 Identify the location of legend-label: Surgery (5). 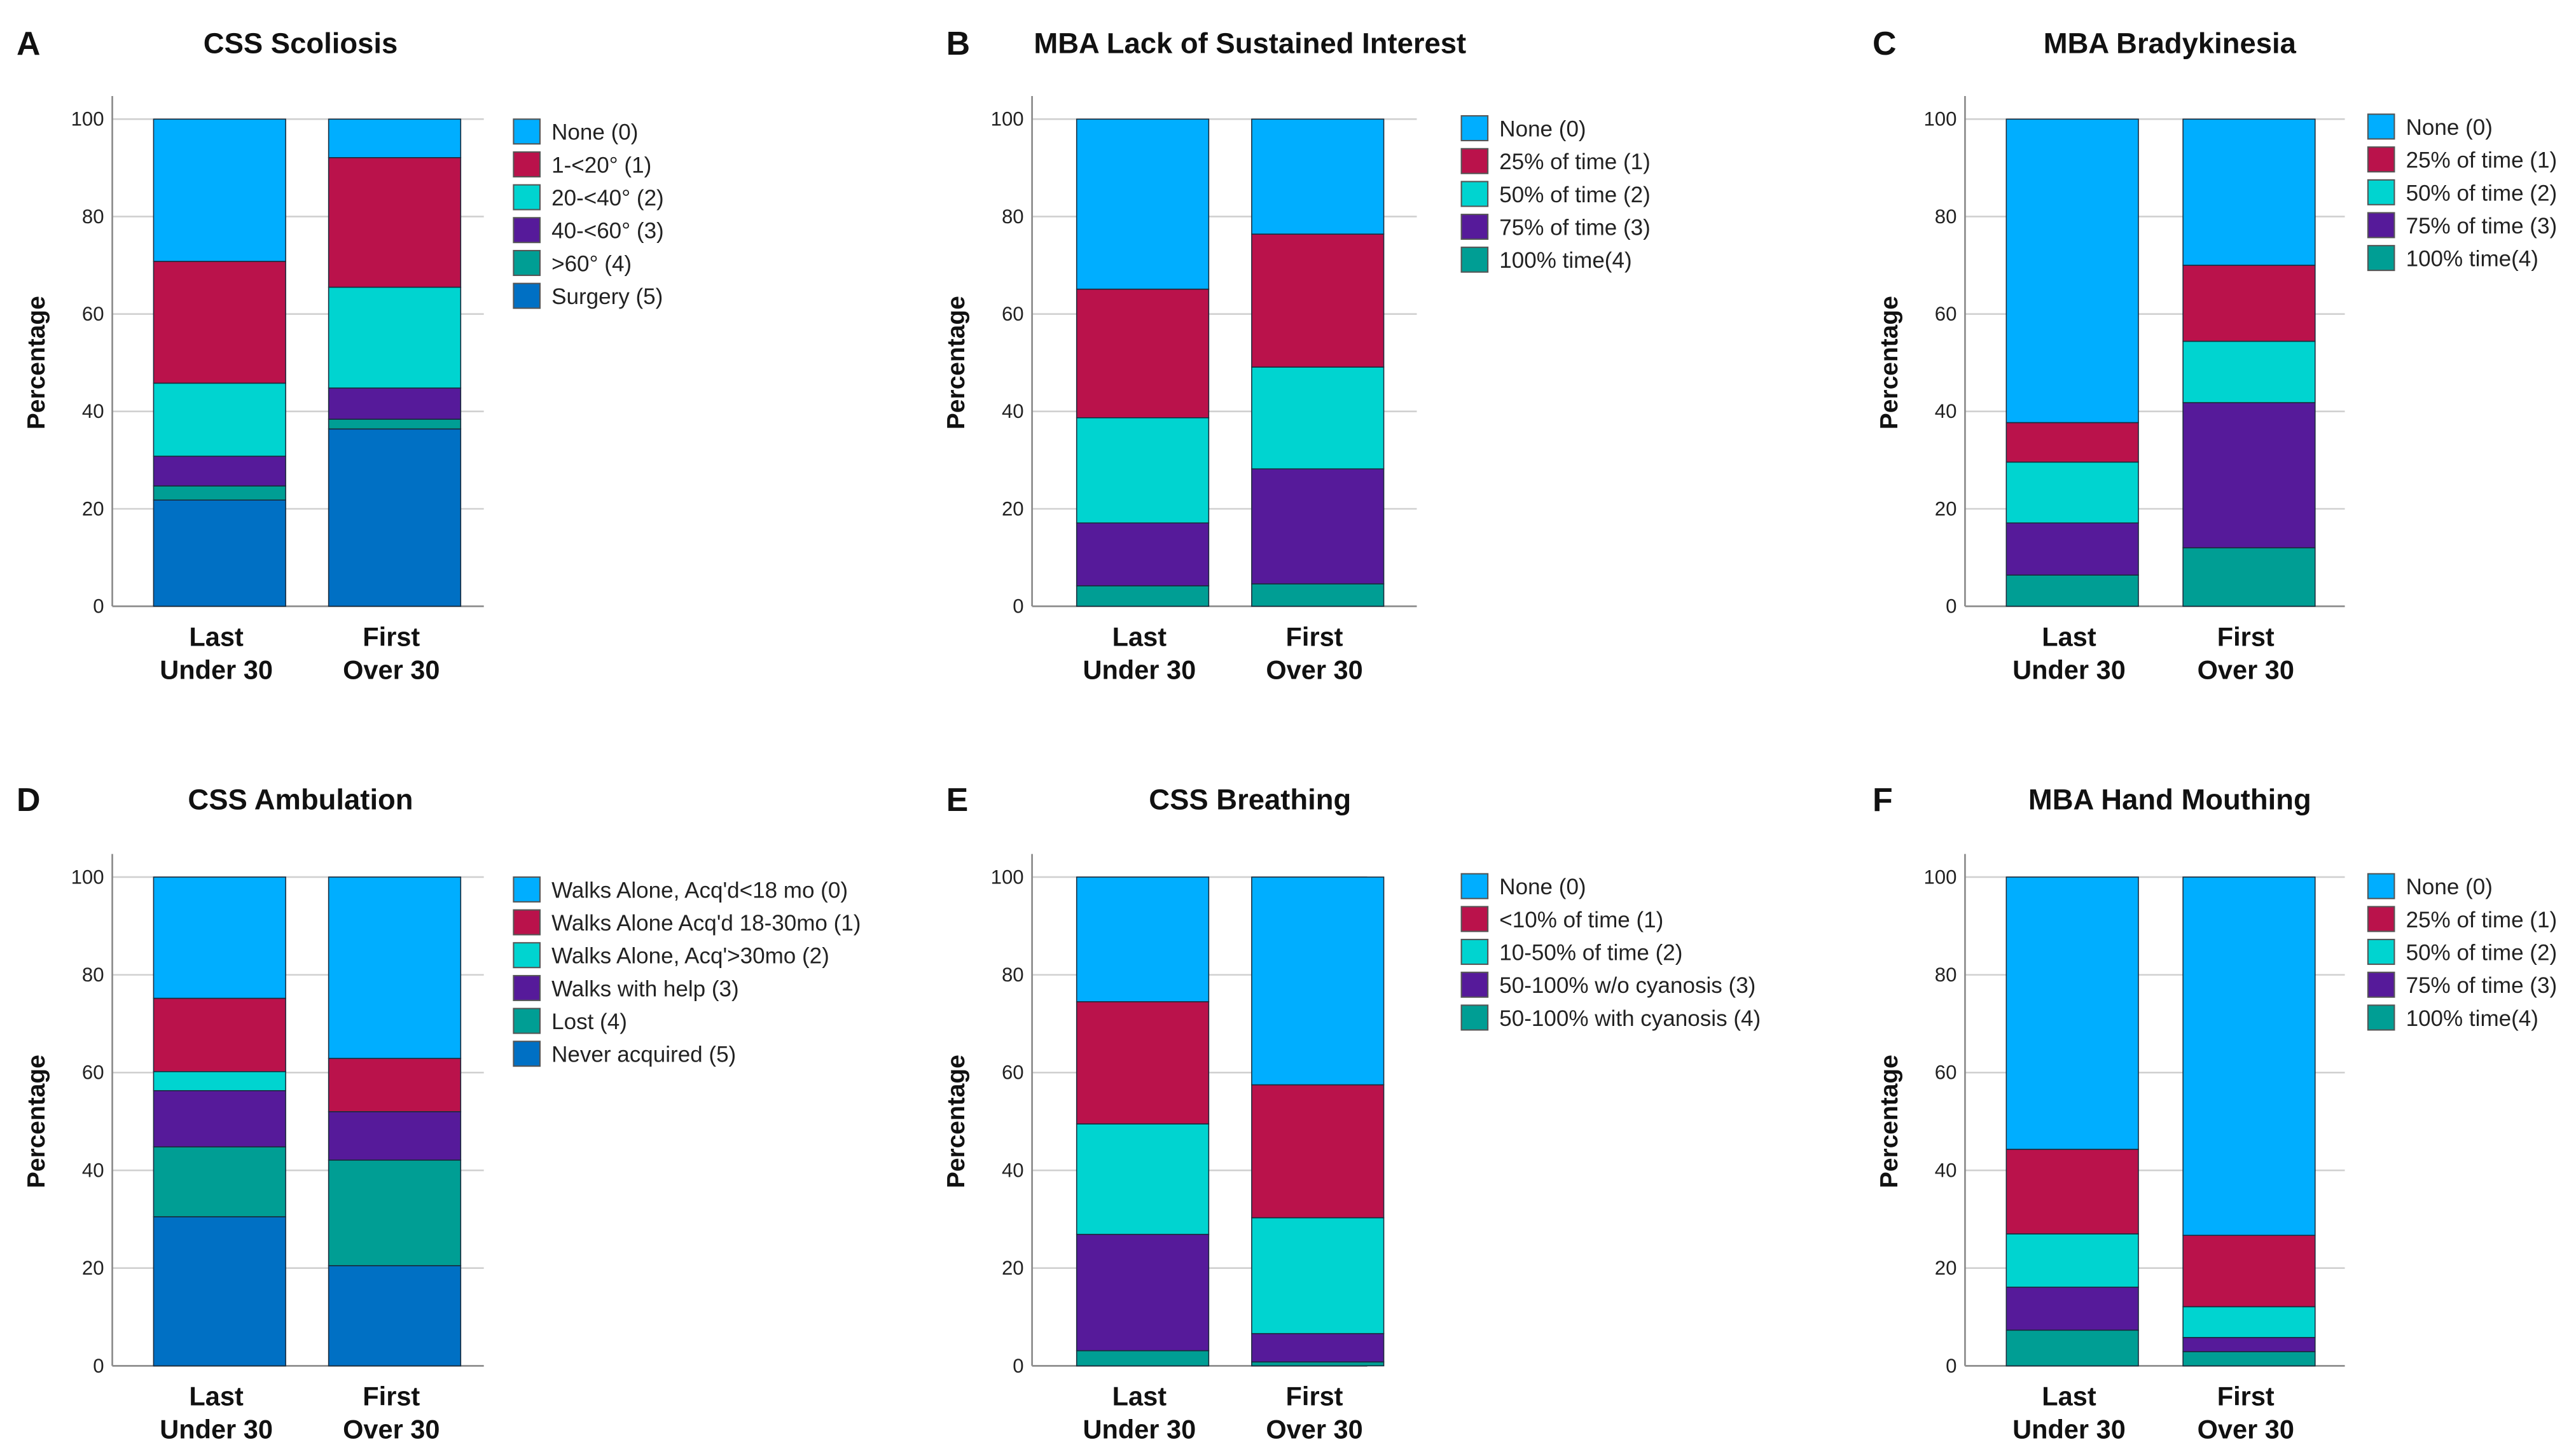
(607, 296).